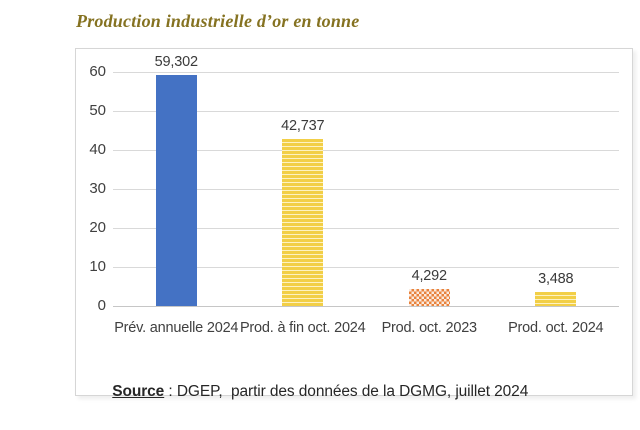  What do you see at coordinates (429, 328) in the screenshot?
I see `x-category-label: Prod. oct. 2023` at bounding box center [429, 328].